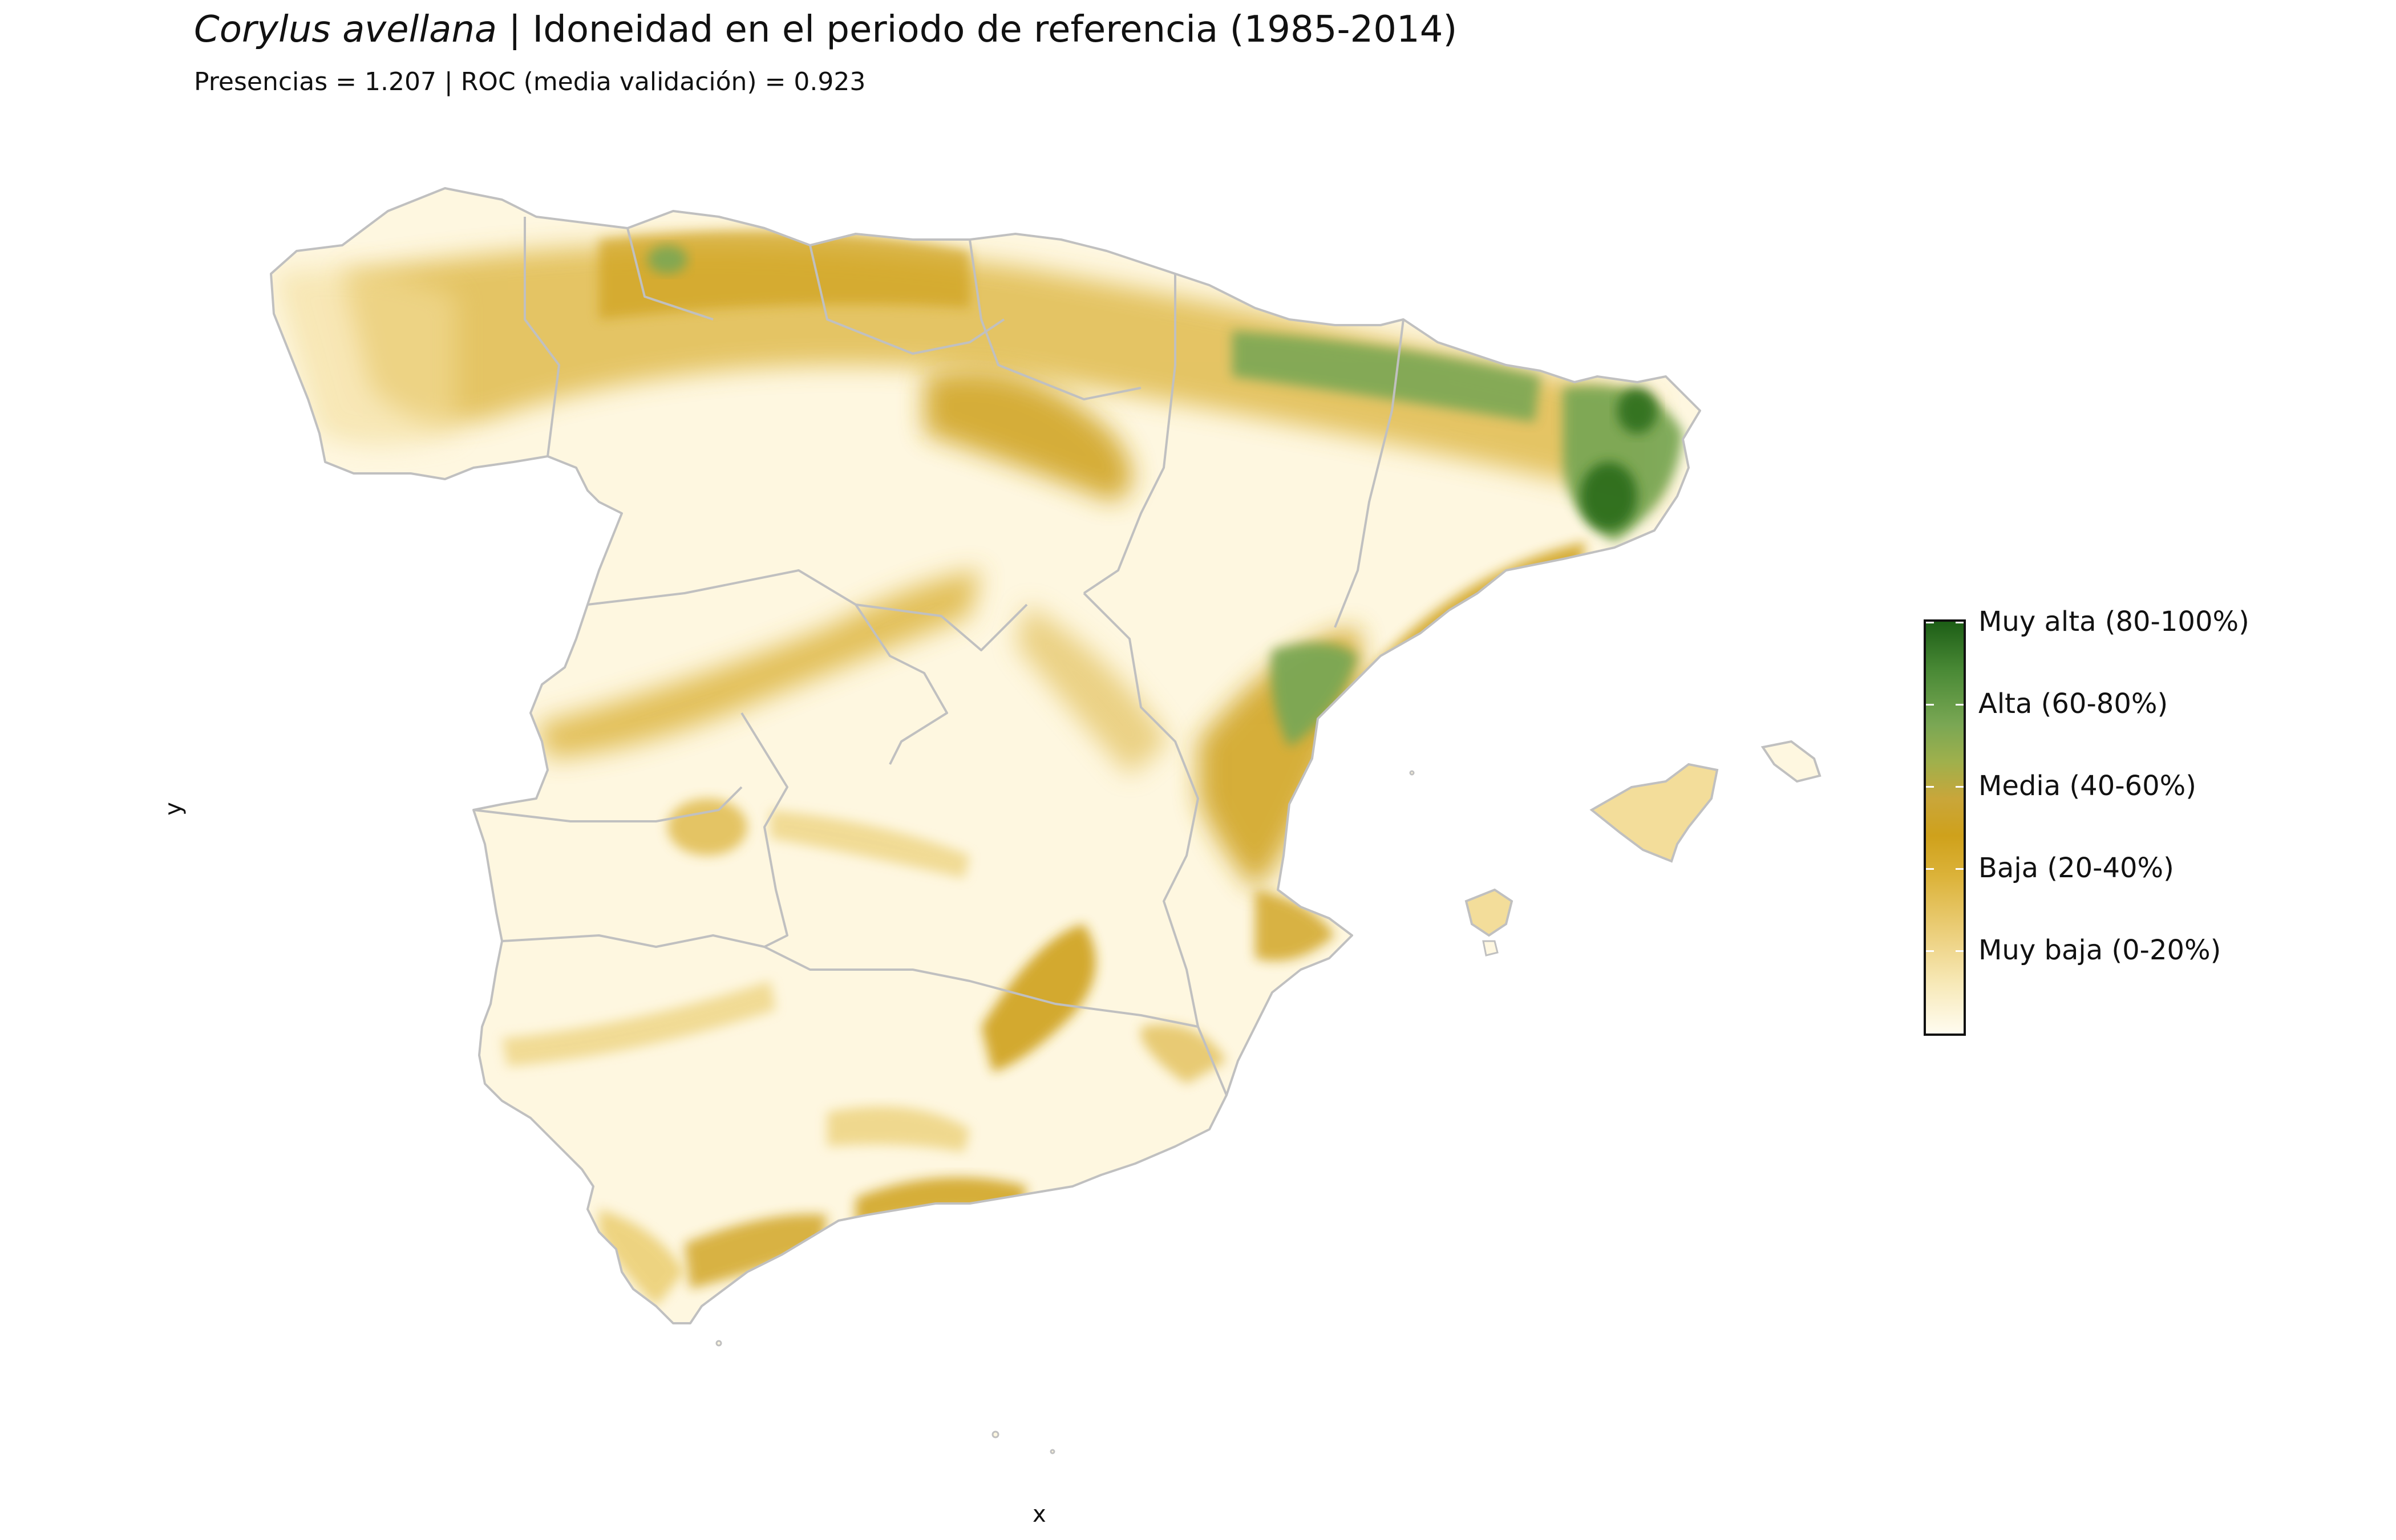 This screenshot has height=1540, width=2396. I want to click on legend-label-muy-baja: Muy baja (0-20%), so click(2099, 950).